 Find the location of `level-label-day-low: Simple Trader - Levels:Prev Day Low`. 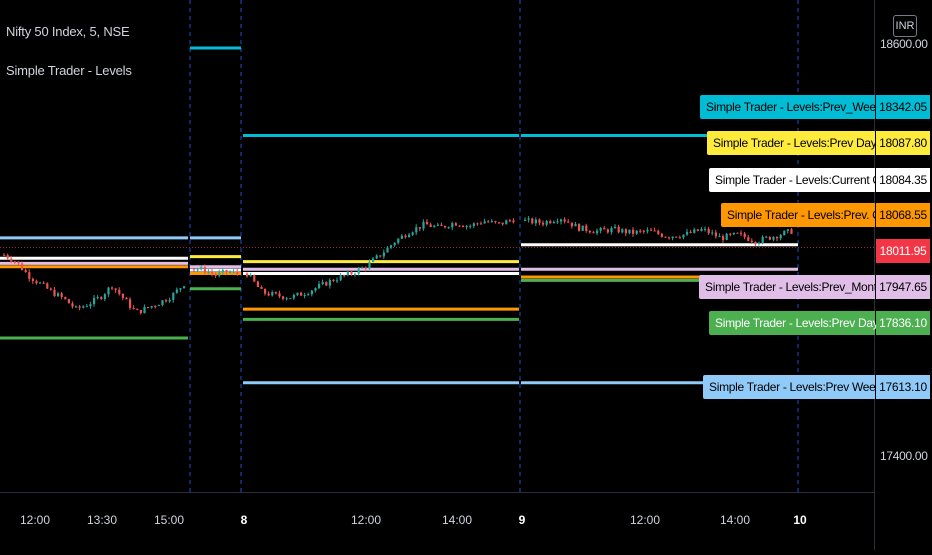

level-label-day-low: Simple Trader - Levels:Prev Day Low is located at coordinates (806, 323).